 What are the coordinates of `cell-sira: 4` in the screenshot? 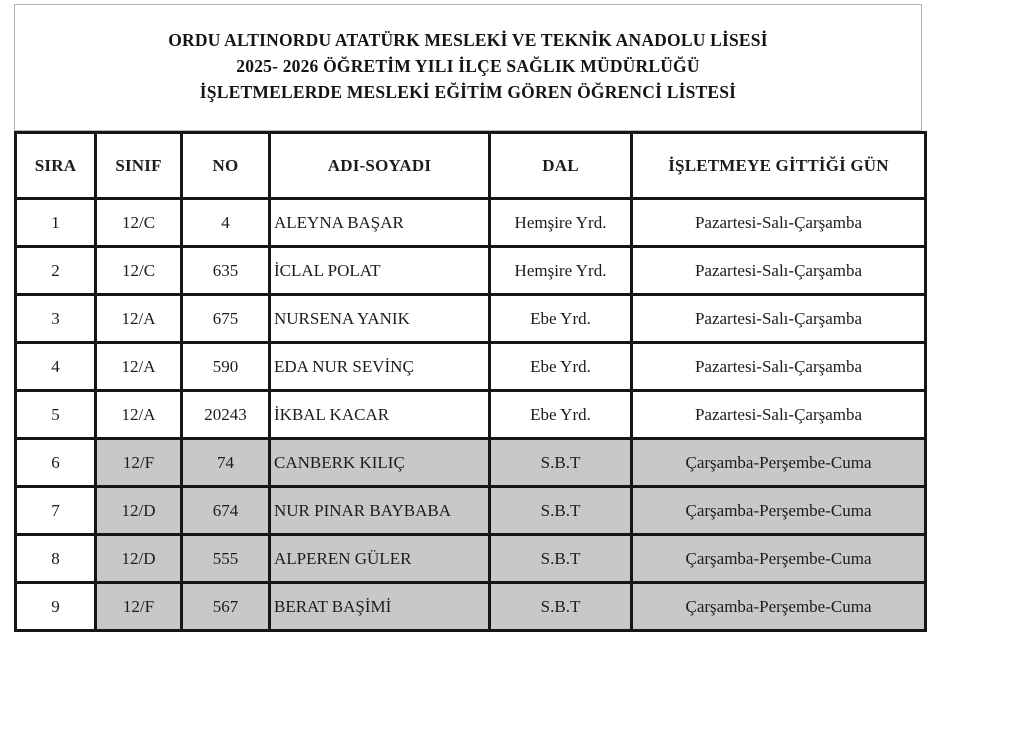 It's located at (55, 366).